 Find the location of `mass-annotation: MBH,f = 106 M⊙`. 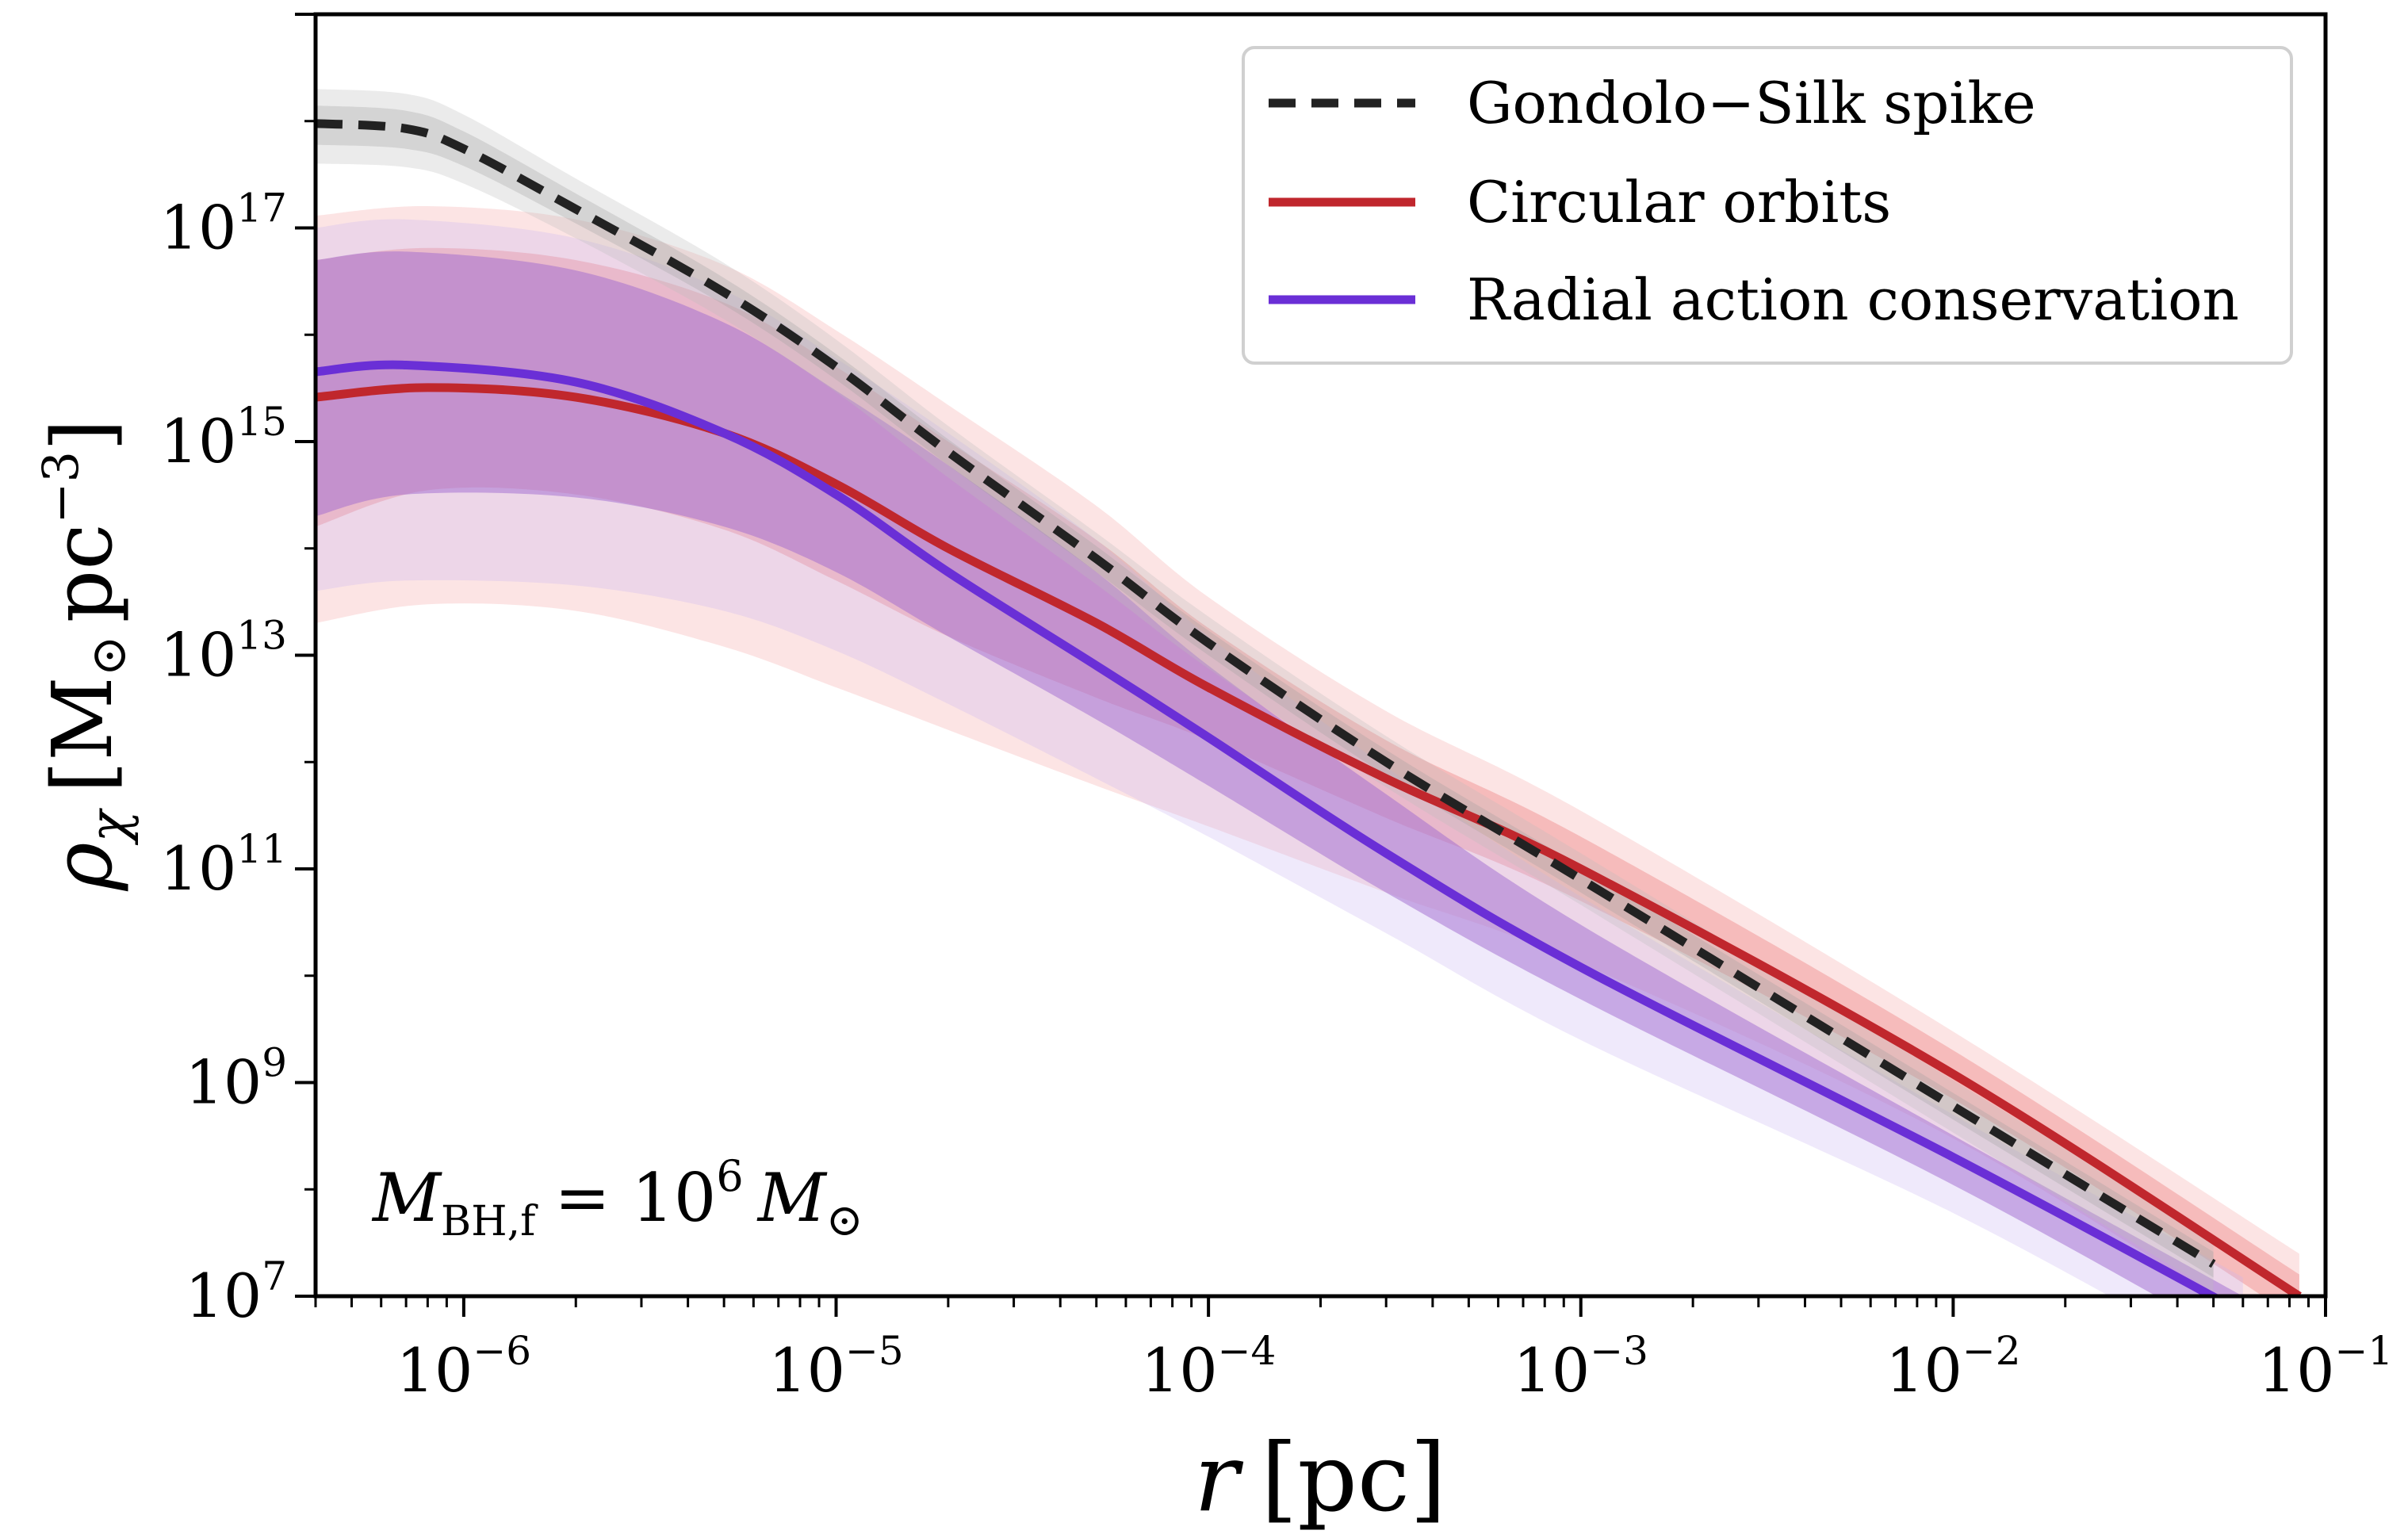

mass-annotation: MBH,f = 106 M⊙ is located at coordinates (617, 1198).